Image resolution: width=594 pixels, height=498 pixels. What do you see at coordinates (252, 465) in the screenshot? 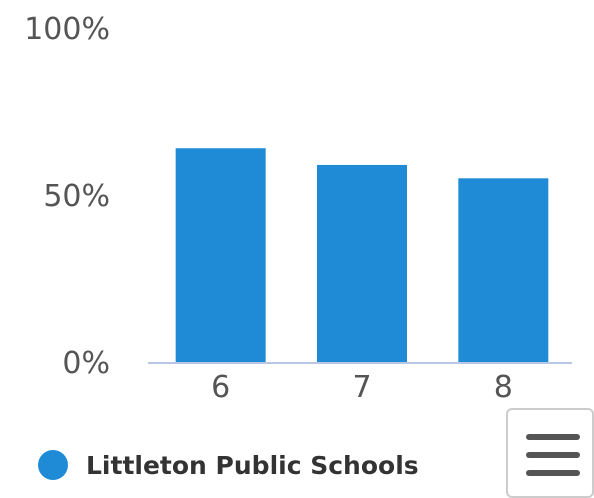
I see `legend-label: Littleton Public Schools` at bounding box center [252, 465].